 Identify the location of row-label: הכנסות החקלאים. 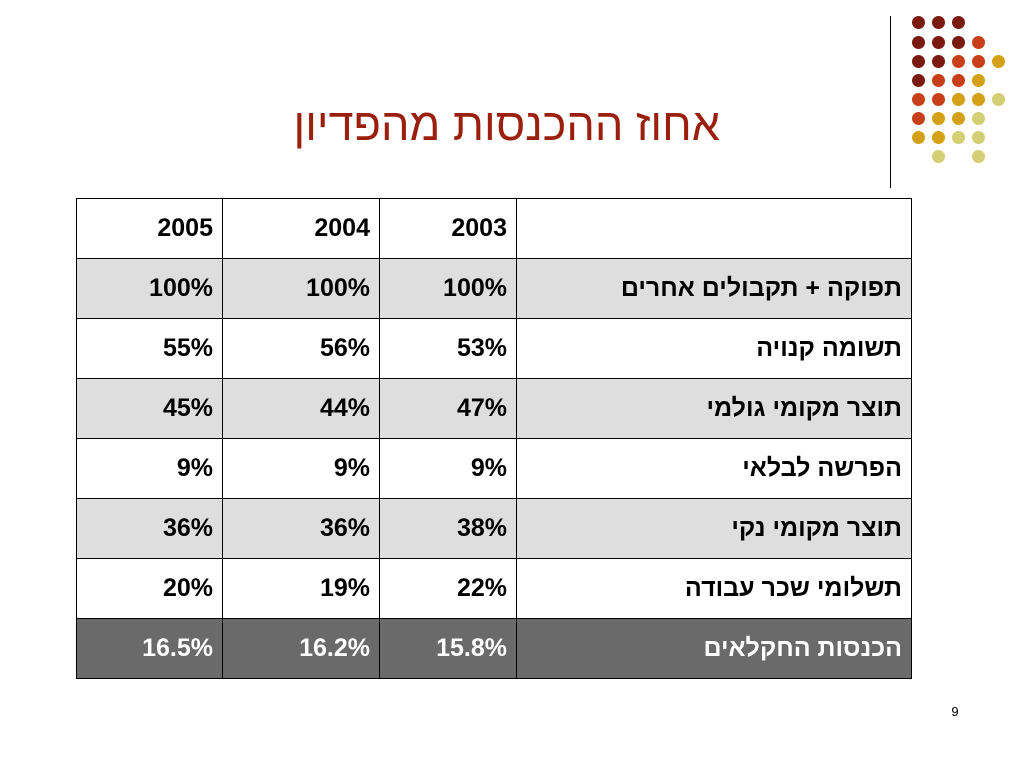
(714, 648).